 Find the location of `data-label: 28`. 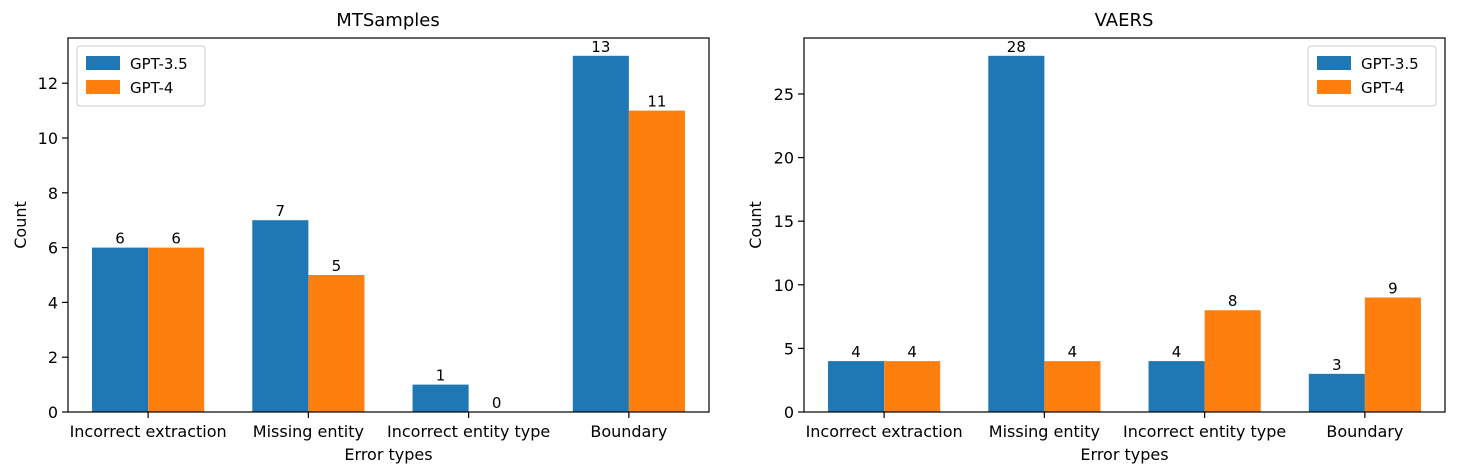

data-label: 28 is located at coordinates (1016, 47).